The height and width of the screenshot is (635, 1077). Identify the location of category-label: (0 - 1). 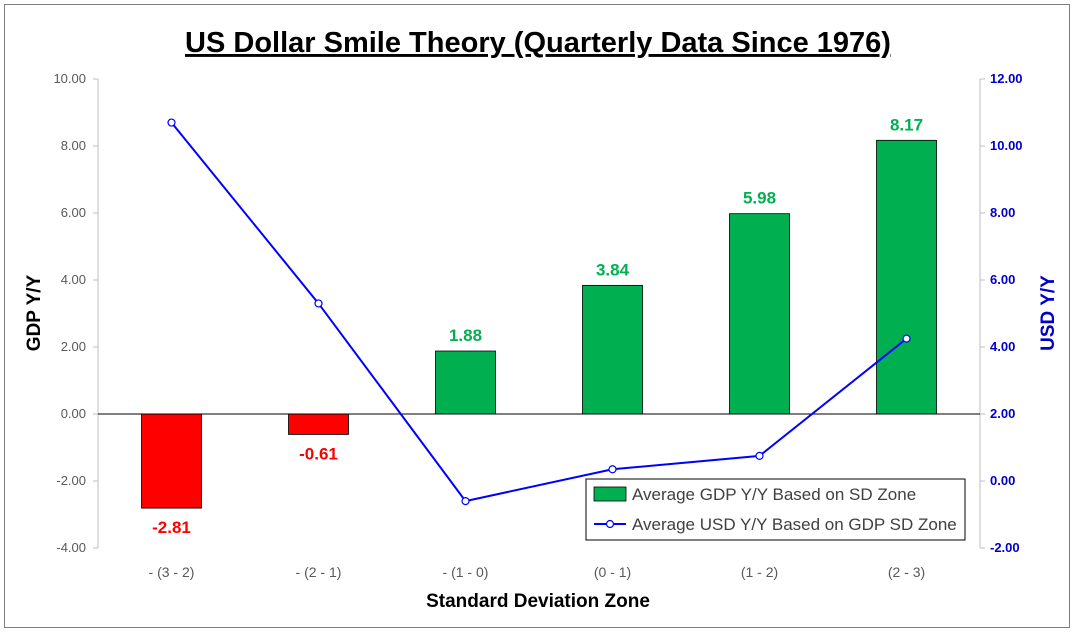
(612, 572).